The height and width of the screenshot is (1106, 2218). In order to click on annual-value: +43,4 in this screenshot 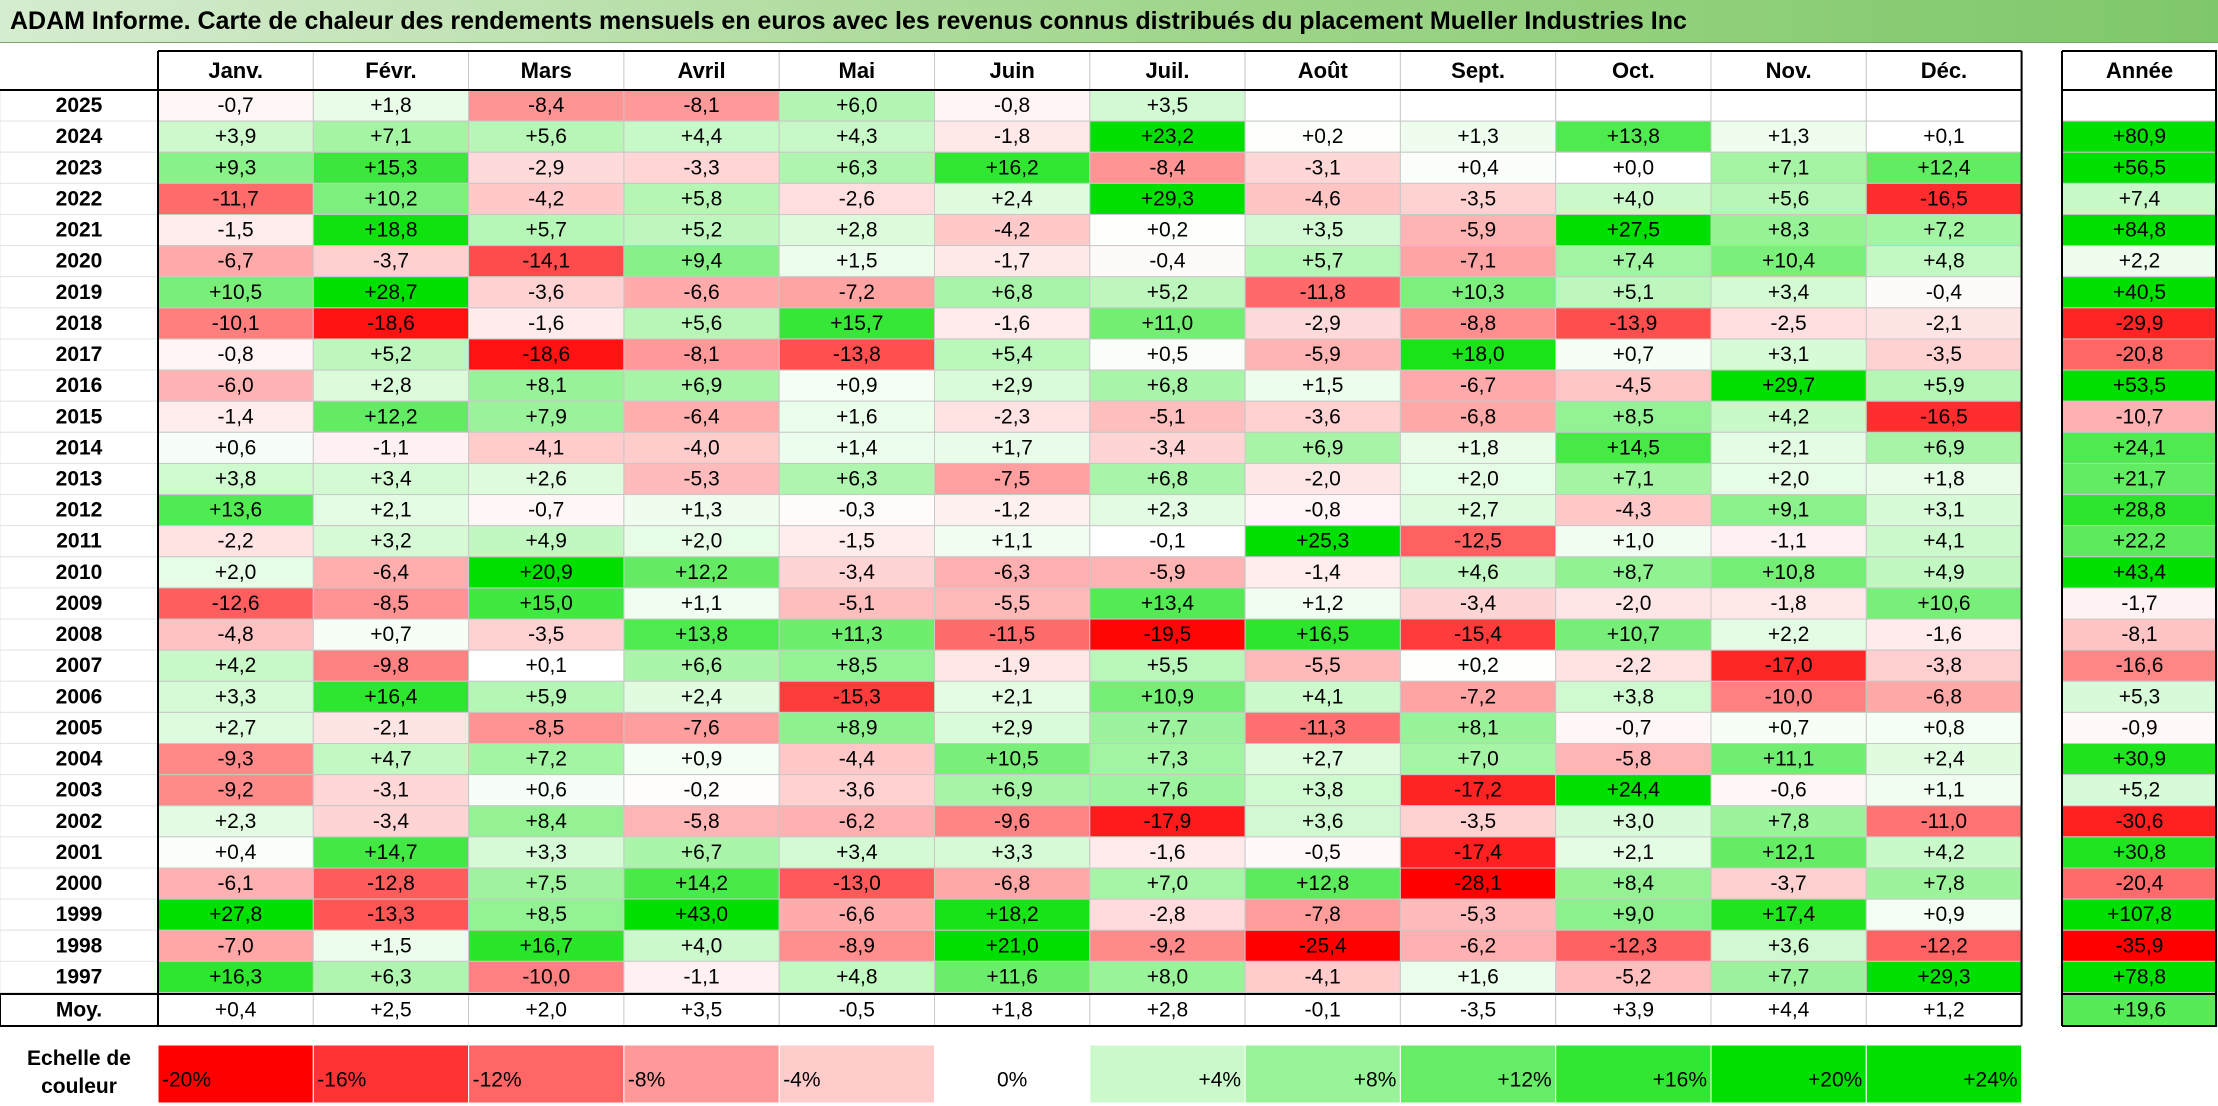, I will do `click(2139, 572)`.